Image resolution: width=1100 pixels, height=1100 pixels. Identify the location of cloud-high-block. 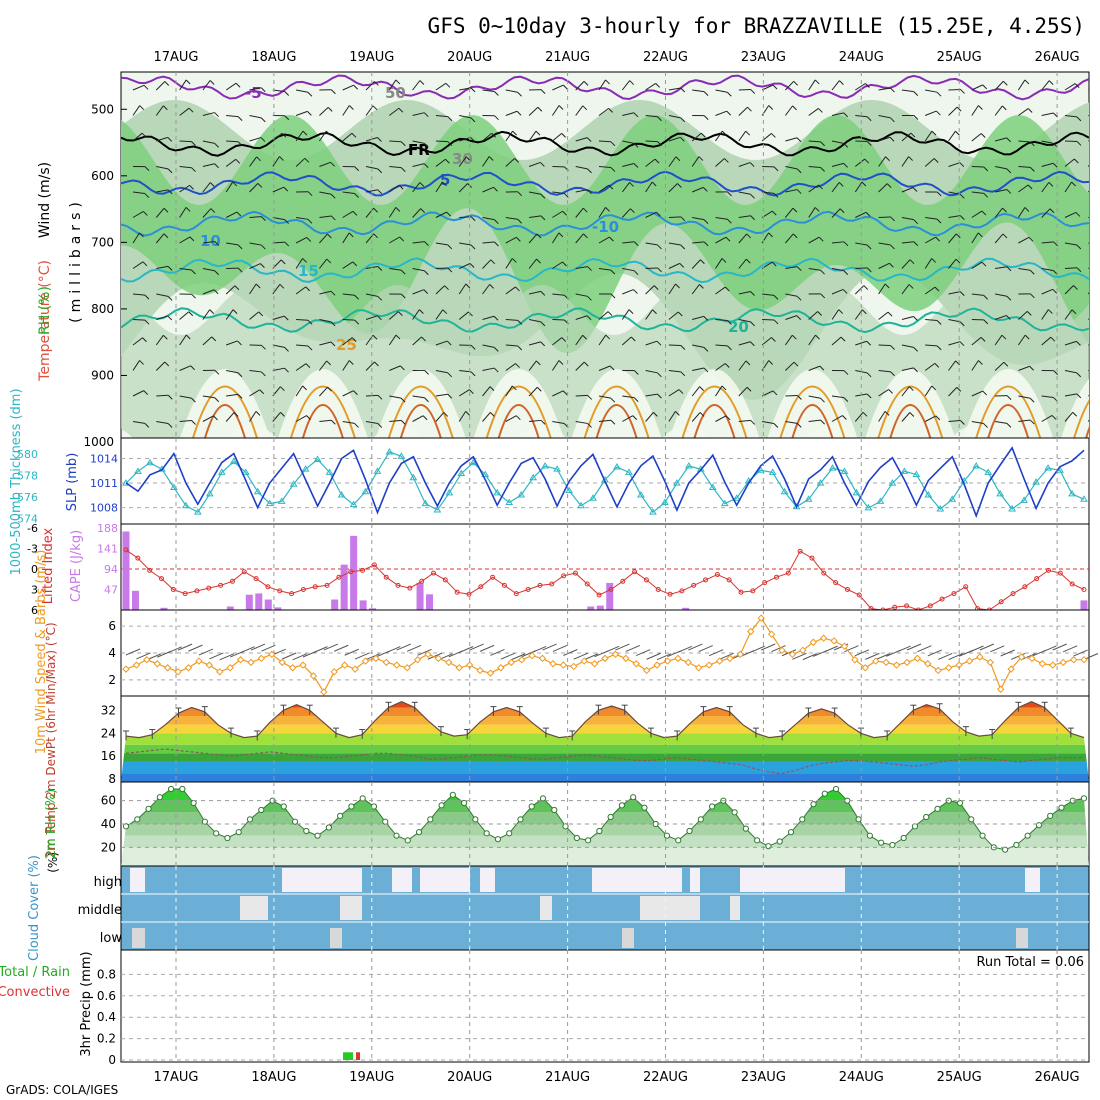
(695, 880).